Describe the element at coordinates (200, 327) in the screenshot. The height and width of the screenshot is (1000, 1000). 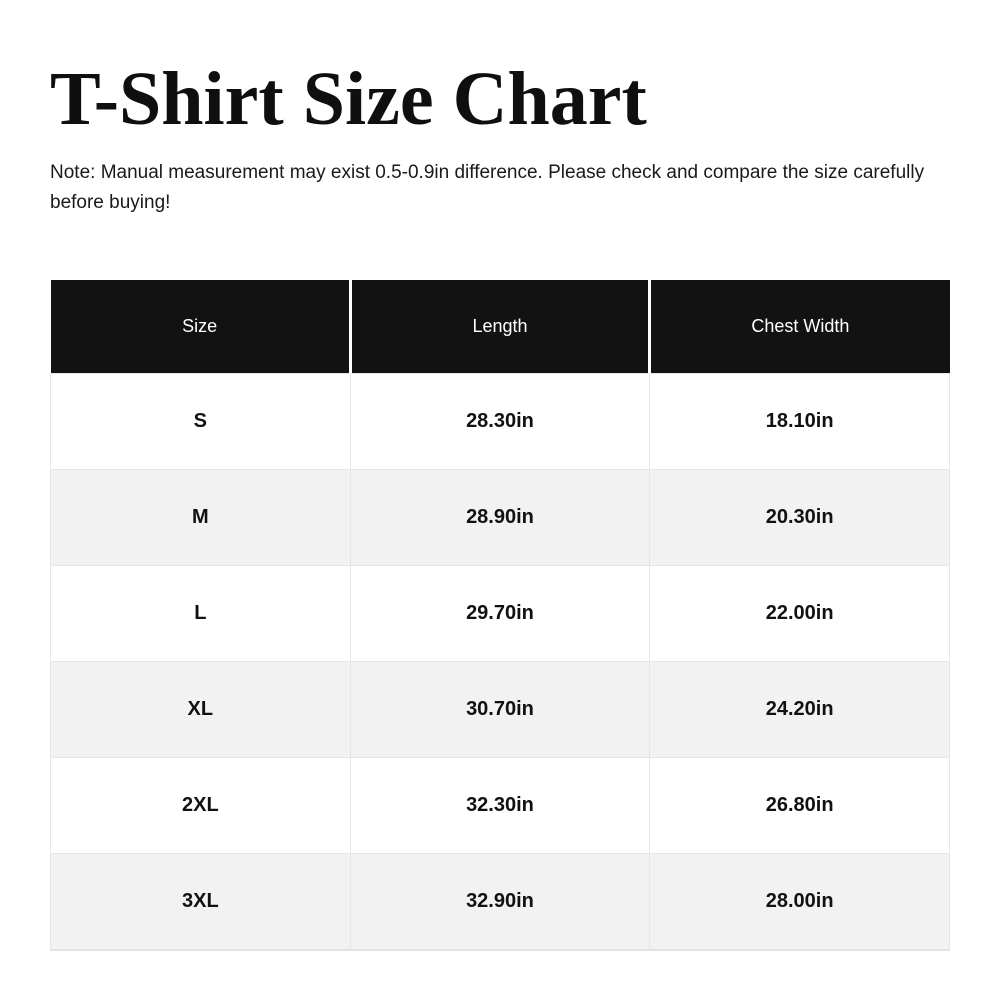
I see `column-header-size: Size` at that location.